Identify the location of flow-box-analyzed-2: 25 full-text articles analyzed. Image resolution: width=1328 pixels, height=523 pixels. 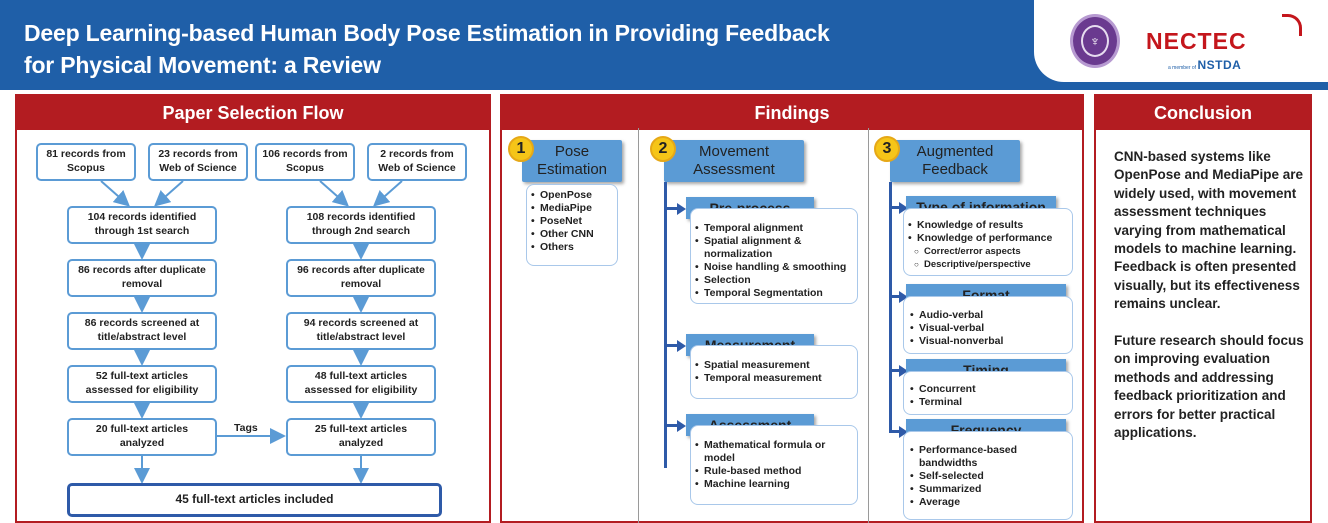
(361, 437).